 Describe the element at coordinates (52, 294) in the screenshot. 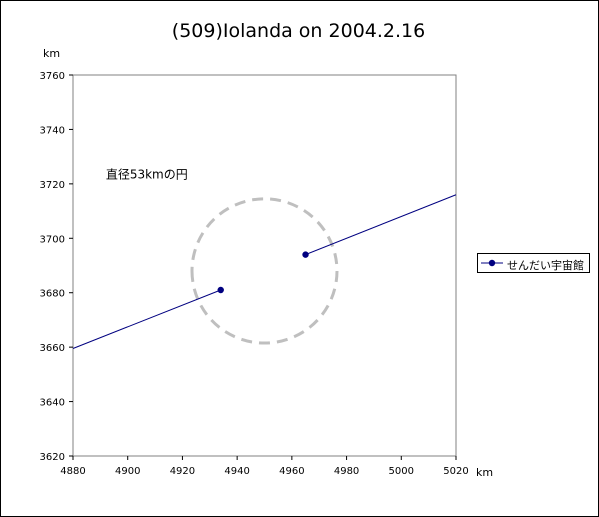

I see `y-tick-label: 3680` at that location.